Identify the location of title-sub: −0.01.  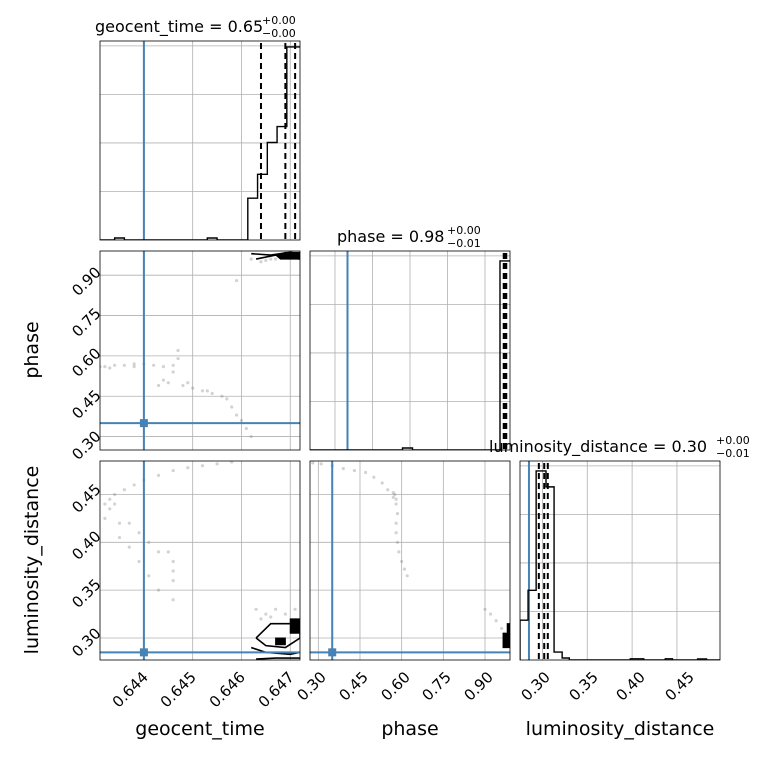
(464, 243).